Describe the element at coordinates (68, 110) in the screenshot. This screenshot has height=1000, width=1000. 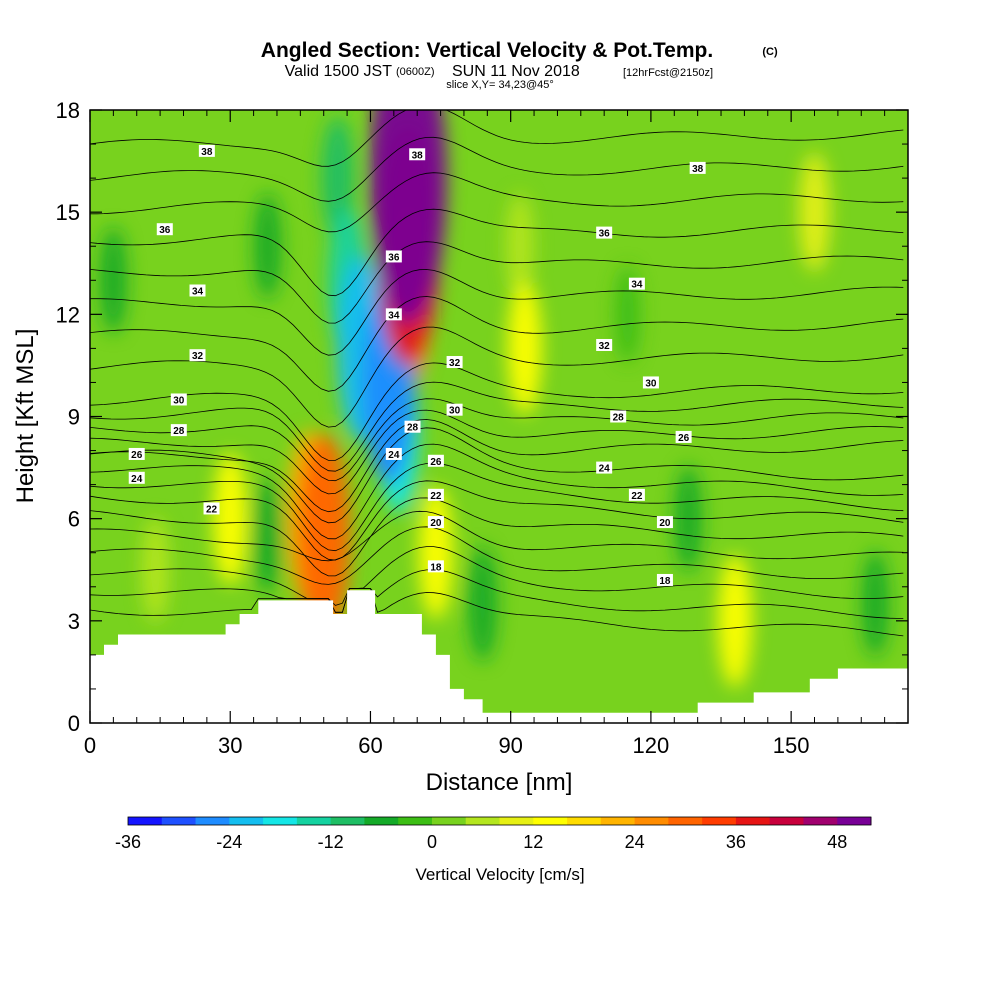
I see `y-tick-label: 18` at that location.